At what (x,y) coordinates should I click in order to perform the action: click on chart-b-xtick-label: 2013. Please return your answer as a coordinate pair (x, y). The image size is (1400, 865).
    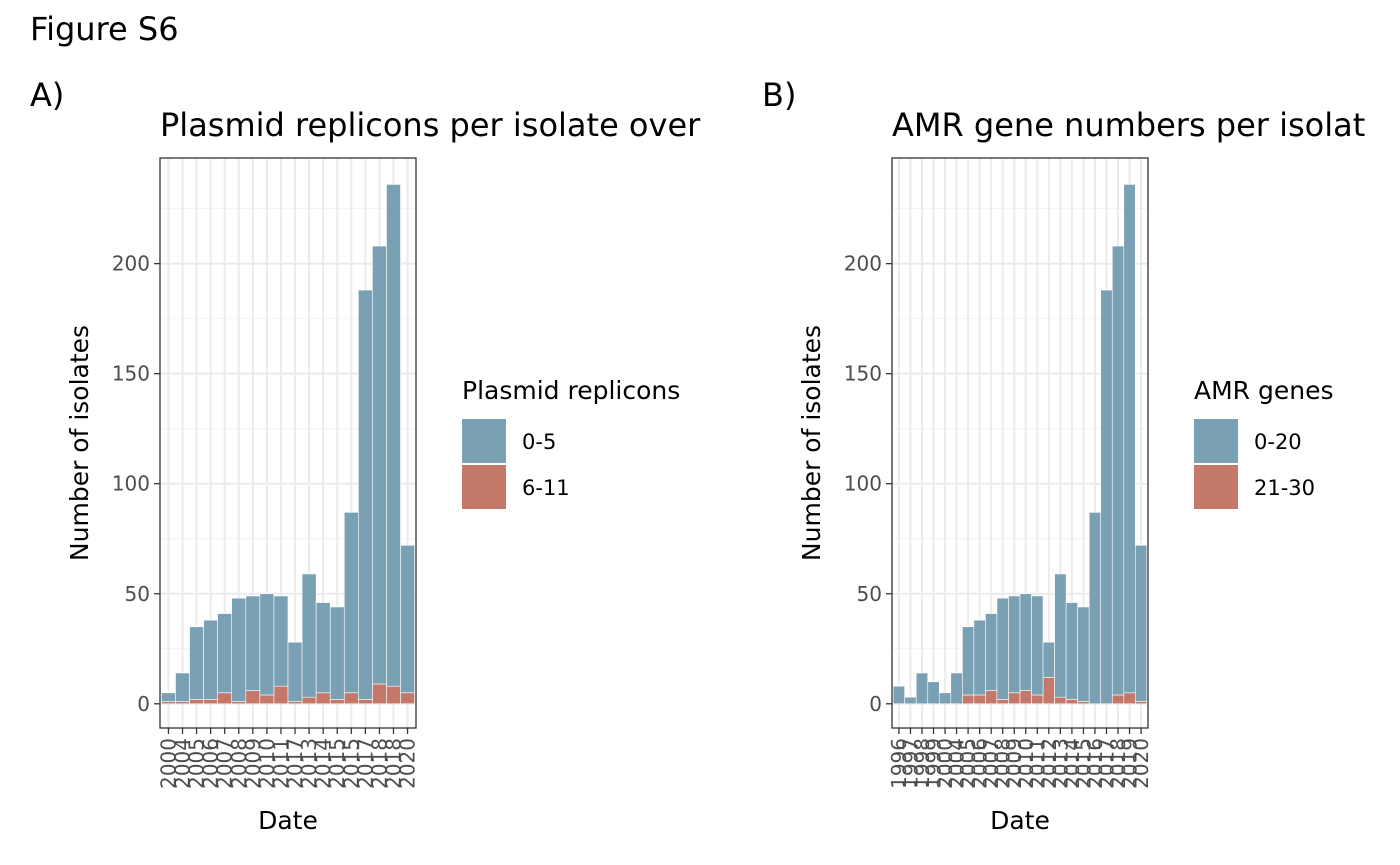
    Looking at the image, I should click on (1060, 763).